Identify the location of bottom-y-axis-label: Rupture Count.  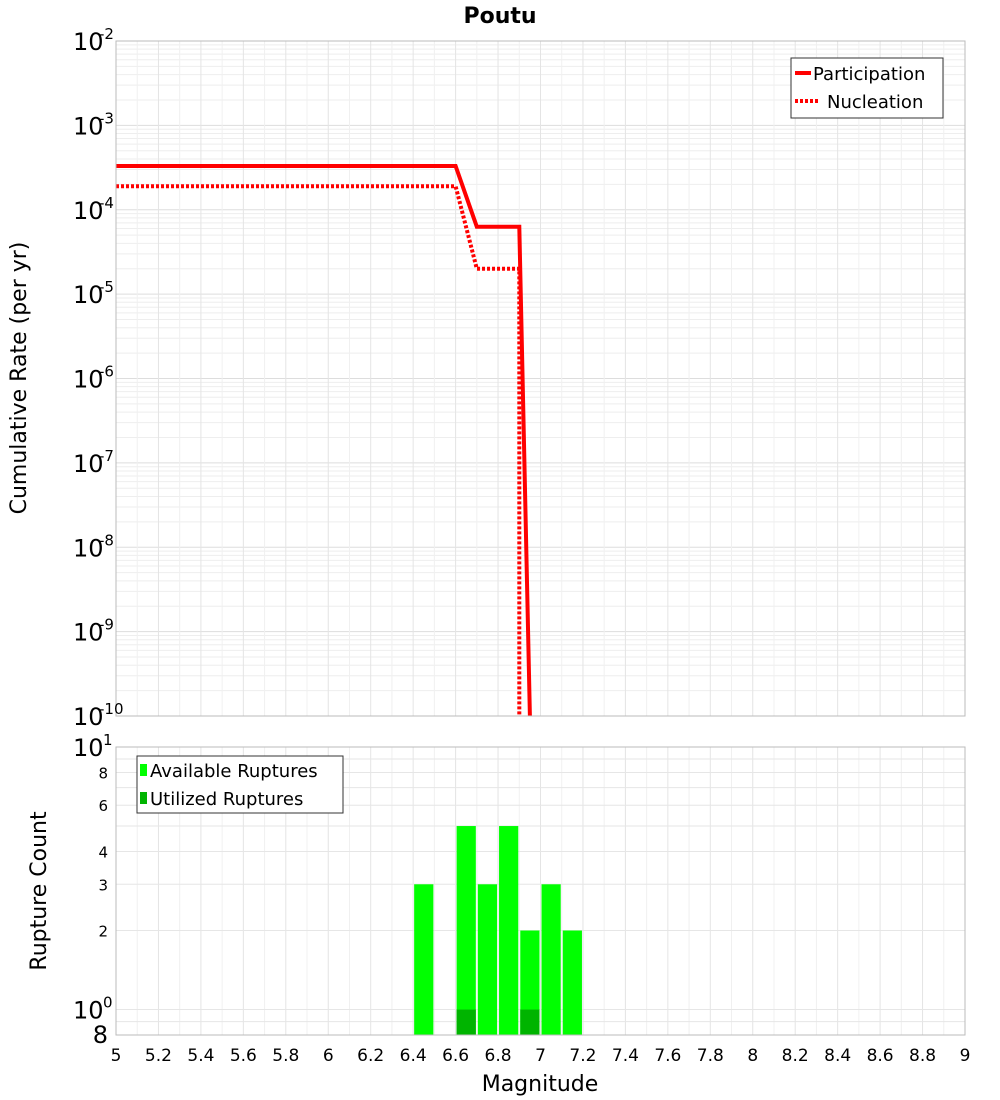
(39, 891).